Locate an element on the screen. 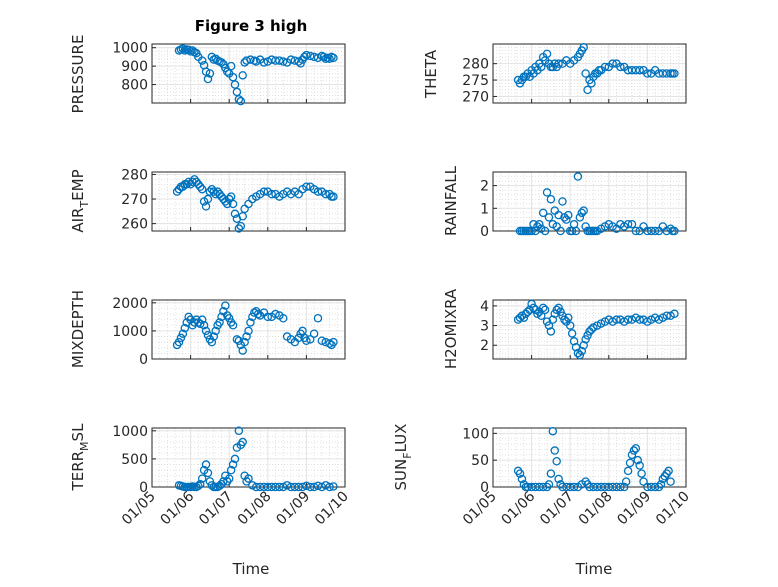  ylabel-h2omixra: H2OMIXRA is located at coordinates (451, 328).